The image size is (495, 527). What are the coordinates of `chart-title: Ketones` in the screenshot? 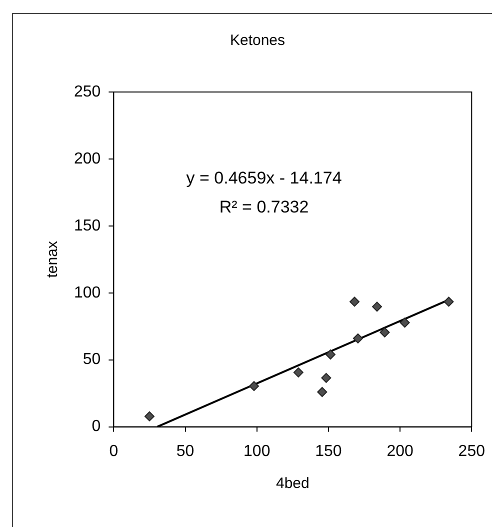 It's located at (258, 41).